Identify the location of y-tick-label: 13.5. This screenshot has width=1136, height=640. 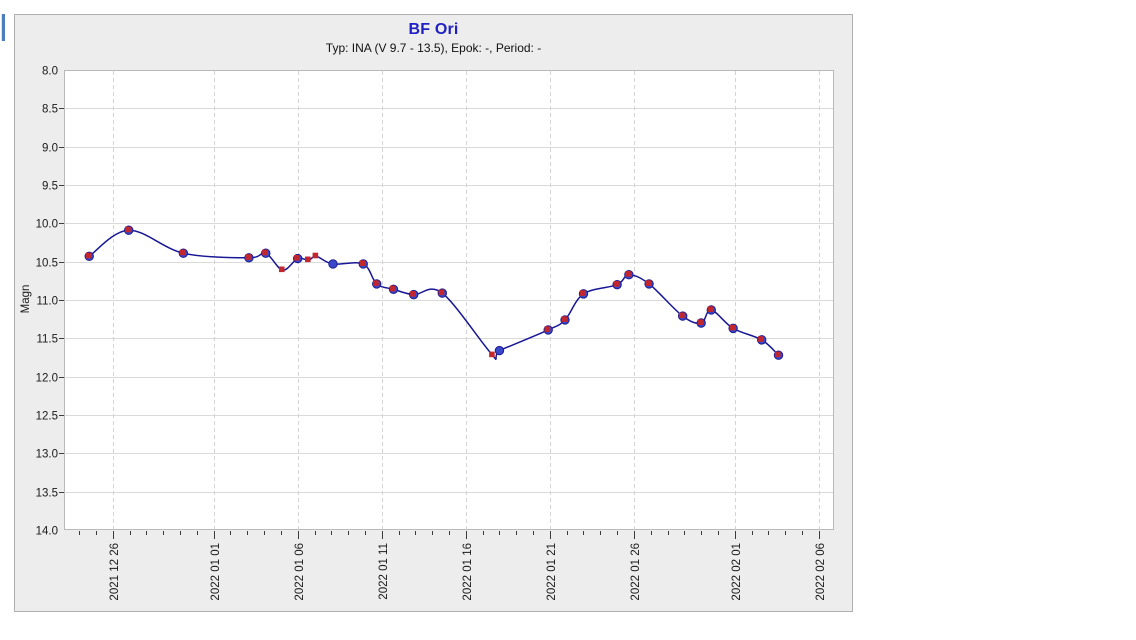
(47, 494).